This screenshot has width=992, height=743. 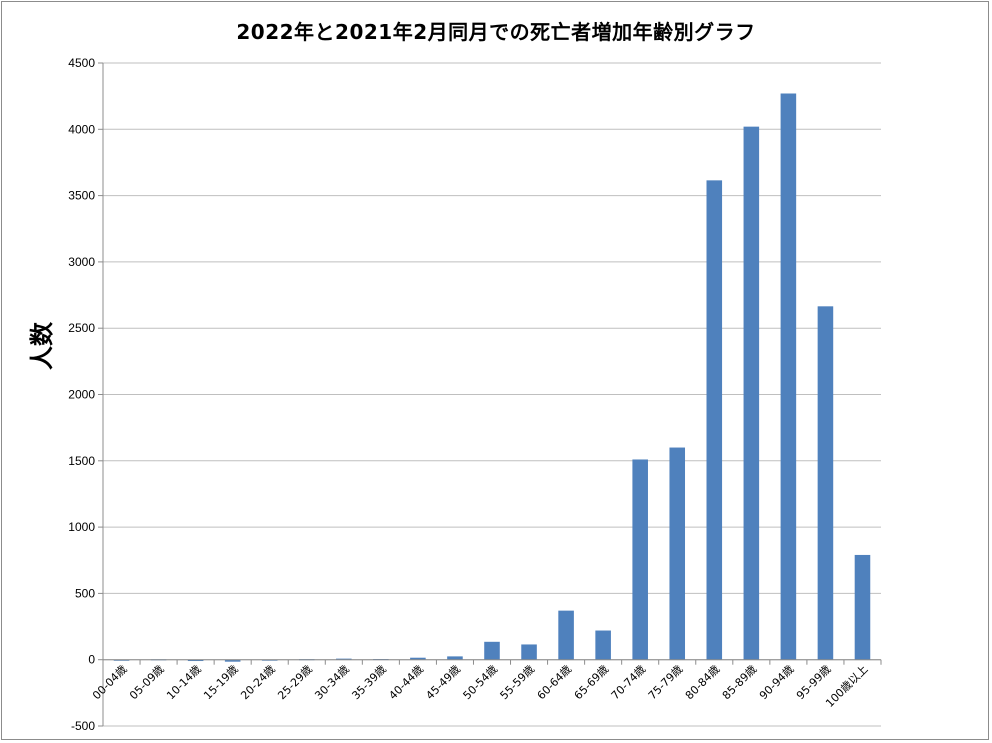 I want to click on x-tick-label: 55-59歳, so click(x=518, y=683).